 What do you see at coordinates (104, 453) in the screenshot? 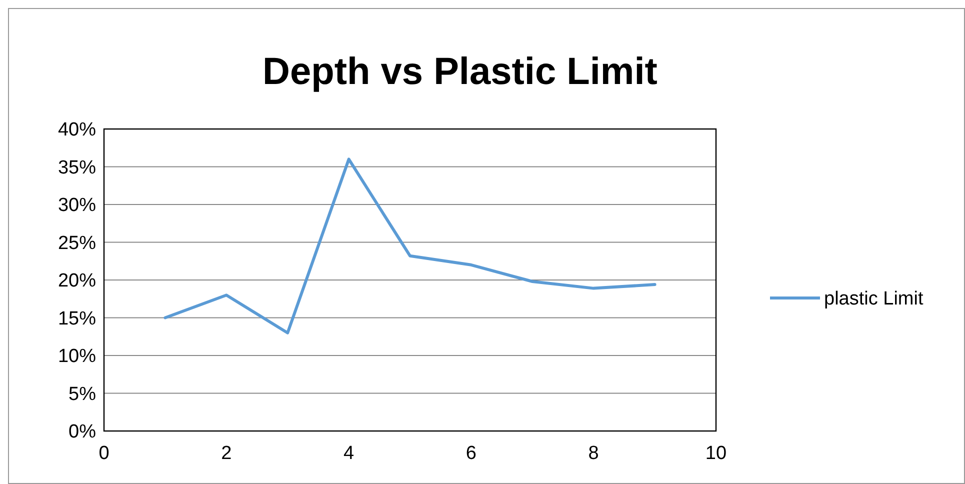
I see `x-tick-label: 0` at bounding box center [104, 453].